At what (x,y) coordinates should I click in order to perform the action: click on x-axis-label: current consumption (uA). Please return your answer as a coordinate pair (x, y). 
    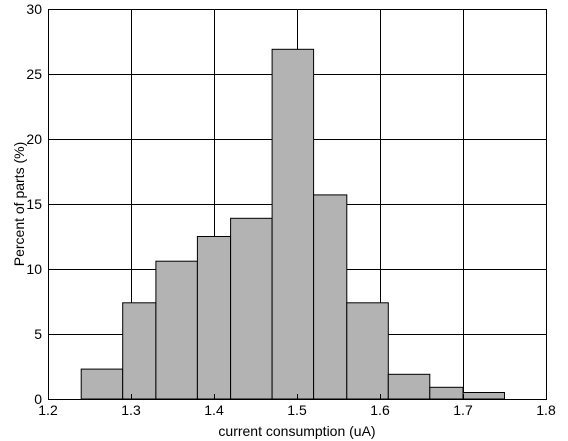
    Looking at the image, I should click on (296, 431).